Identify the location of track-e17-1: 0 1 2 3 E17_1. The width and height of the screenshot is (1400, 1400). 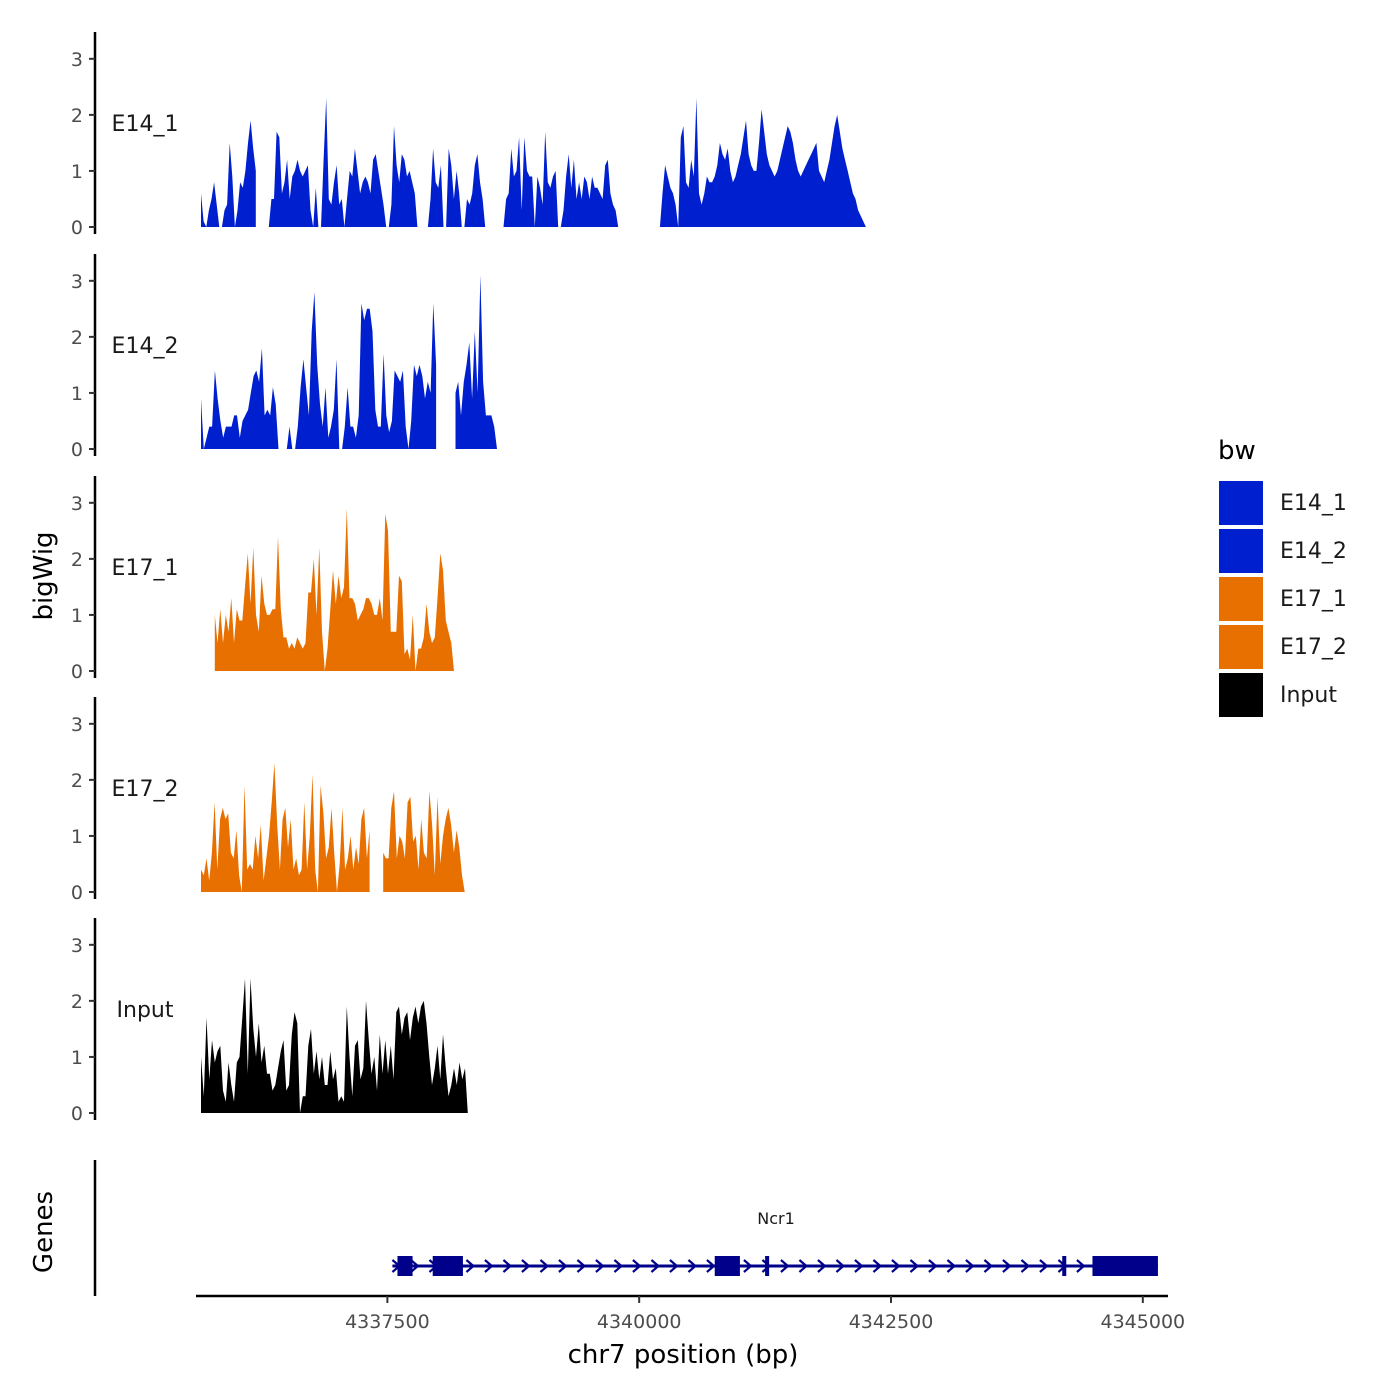
(614, 579).